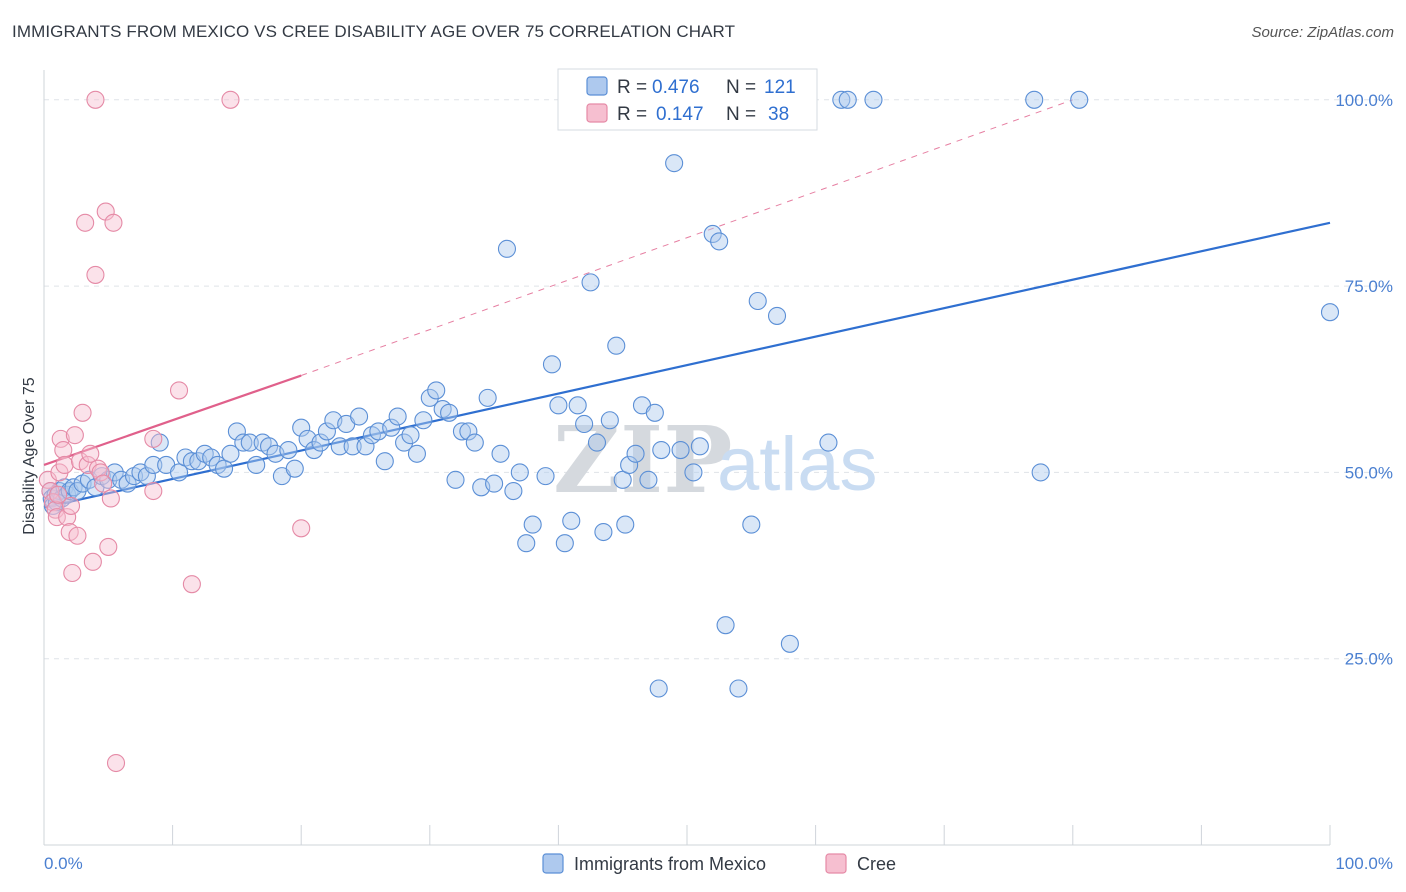  Describe the element at coordinates (597, 86) in the screenshot. I see `legend-swatch-mexico` at that location.